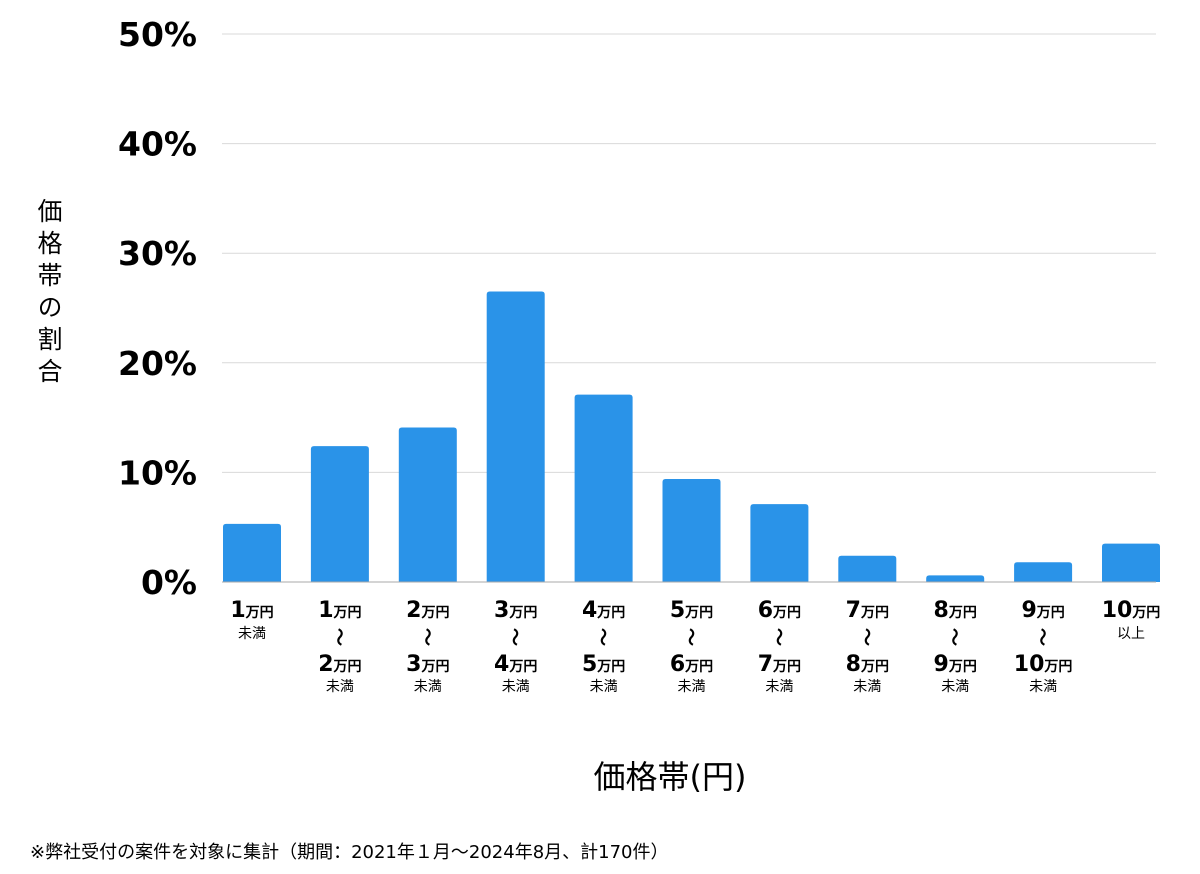  What do you see at coordinates (157, 144) in the screenshot?
I see `y-tick-label: 40%` at bounding box center [157, 144].